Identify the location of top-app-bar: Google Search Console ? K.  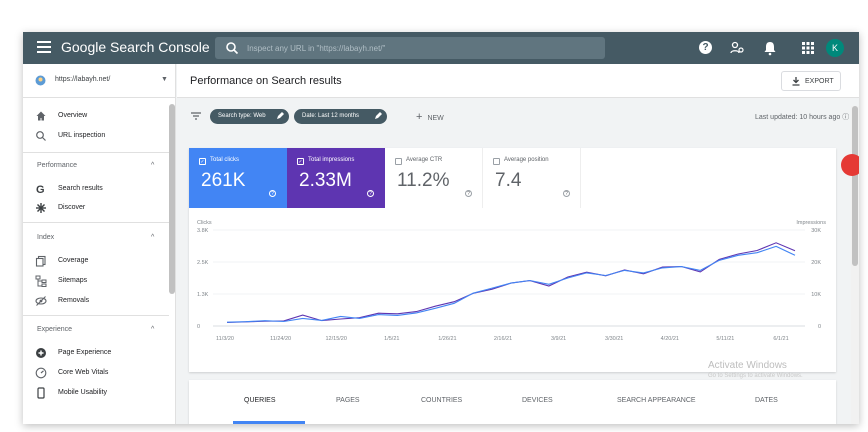
(441, 48).